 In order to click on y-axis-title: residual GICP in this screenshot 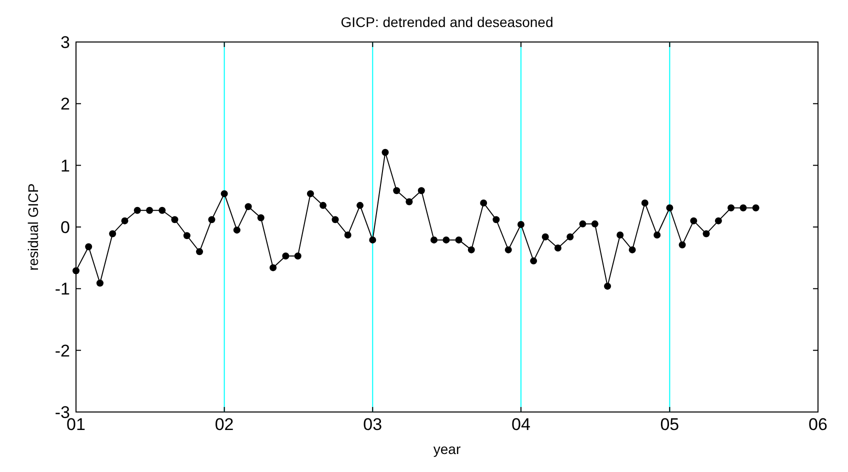, I will do `click(33, 227)`.